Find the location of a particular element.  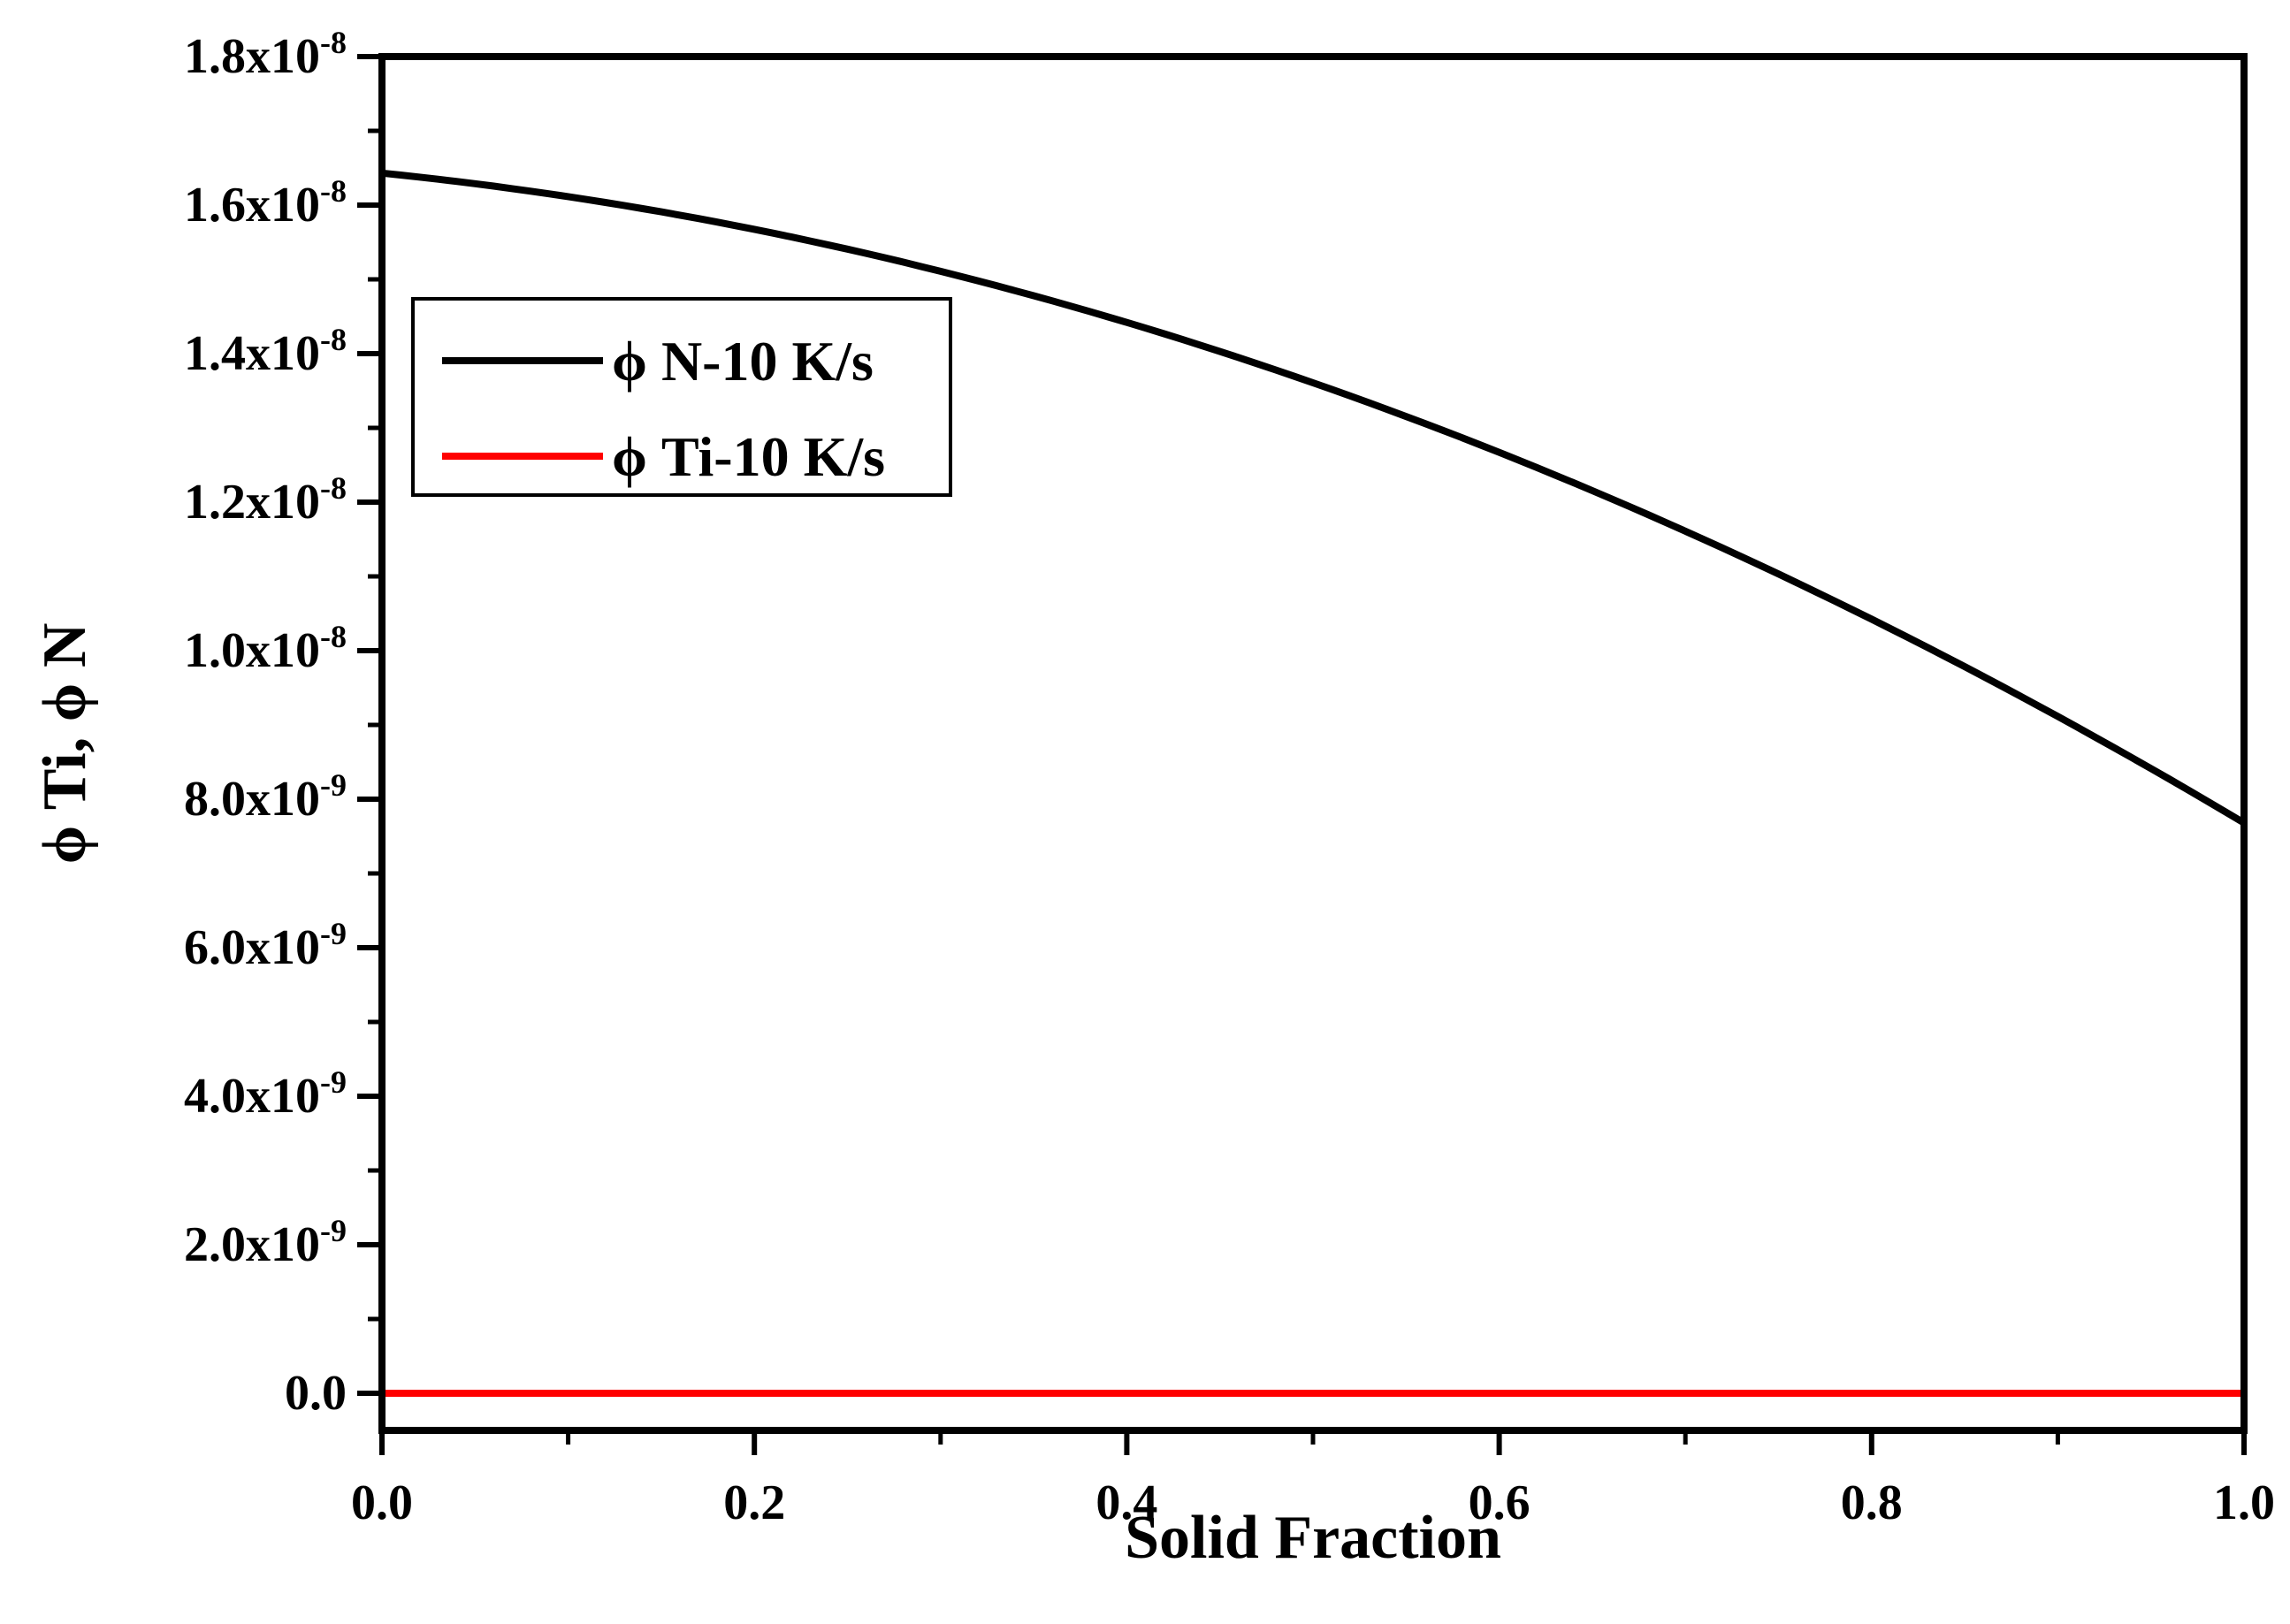

y-axis-label: ϕ Ti, ϕ N is located at coordinates (65, 744).